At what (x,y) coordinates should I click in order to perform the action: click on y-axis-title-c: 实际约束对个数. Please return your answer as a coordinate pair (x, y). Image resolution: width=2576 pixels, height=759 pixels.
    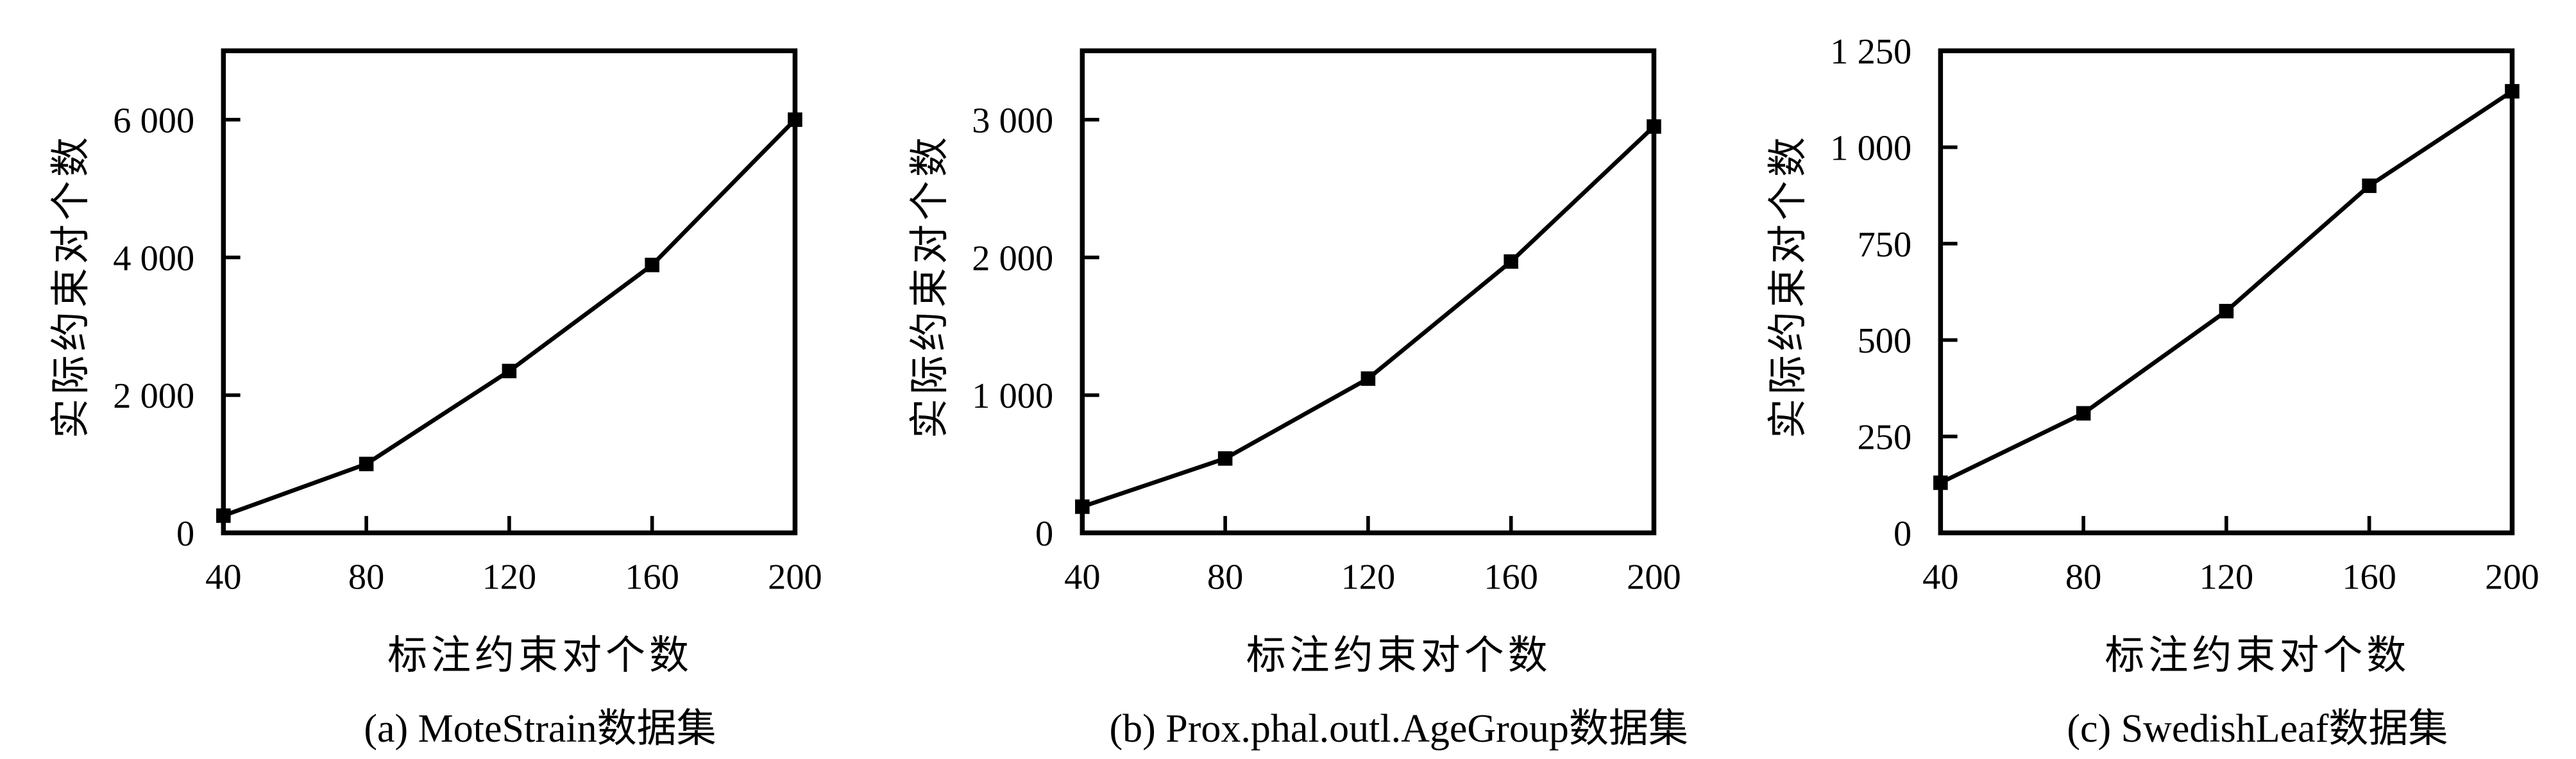
    Looking at the image, I should click on (1789, 286).